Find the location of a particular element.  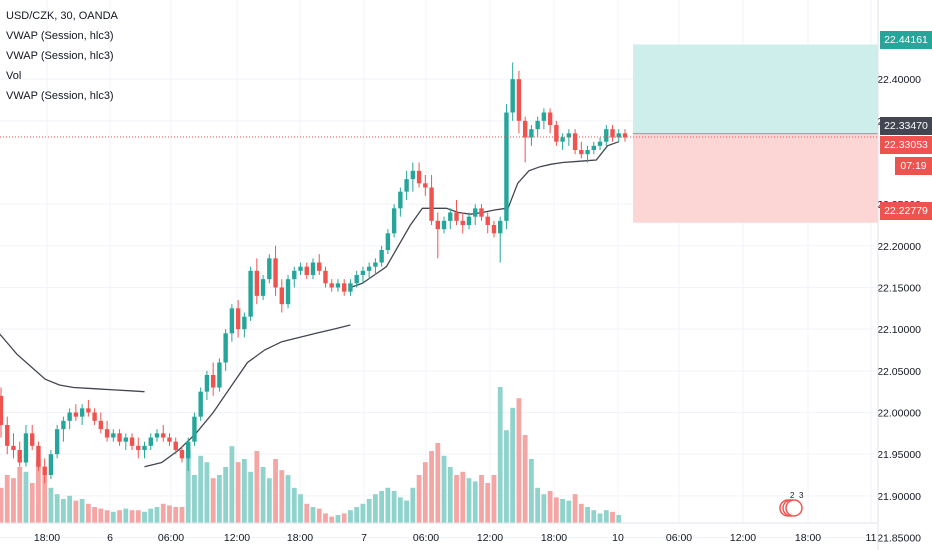

events-icon: 2 3 is located at coordinates (794, 504).